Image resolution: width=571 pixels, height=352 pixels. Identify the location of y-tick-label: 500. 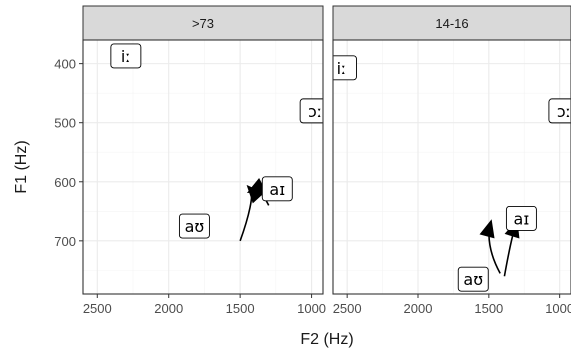
(65, 123).